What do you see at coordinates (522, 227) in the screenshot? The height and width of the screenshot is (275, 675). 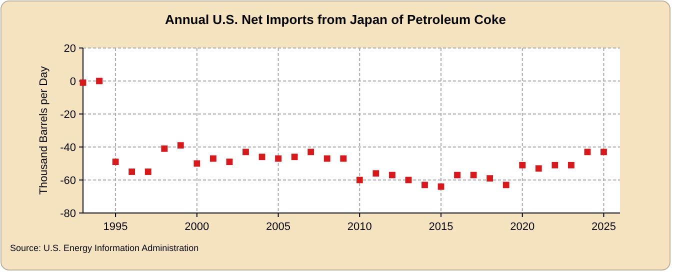 I see `x-tick-label: 2020` at bounding box center [522, 227].